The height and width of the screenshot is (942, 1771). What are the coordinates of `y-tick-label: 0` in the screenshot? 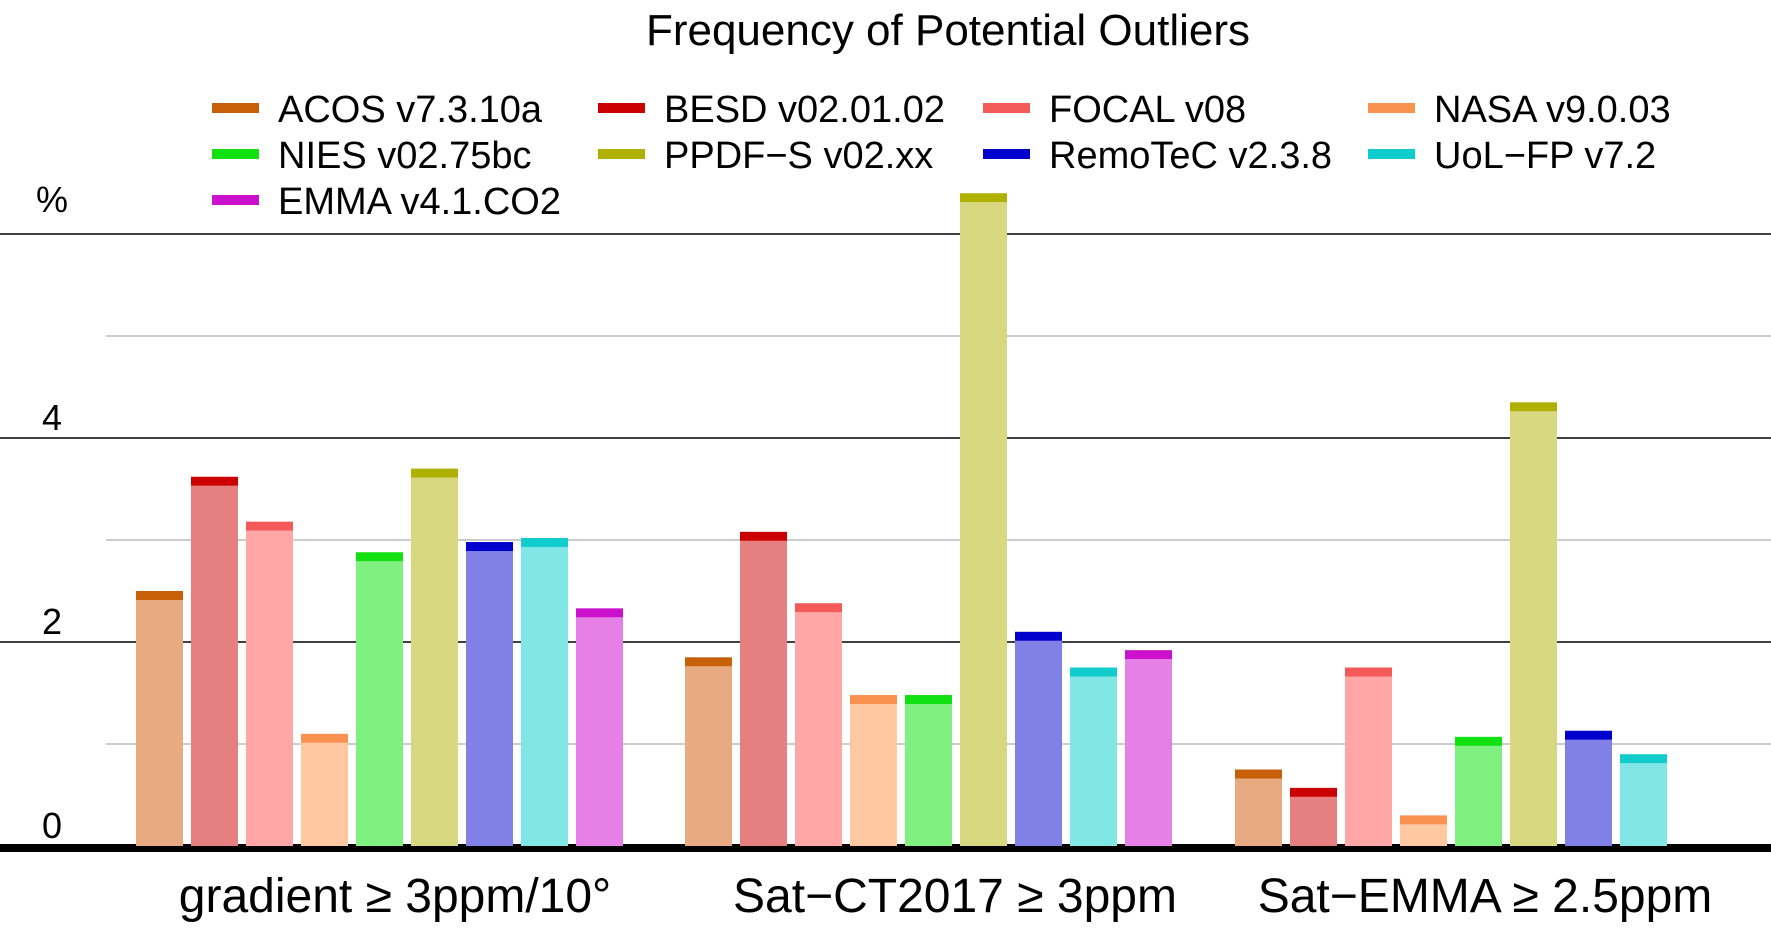 It's located at (52, 825).